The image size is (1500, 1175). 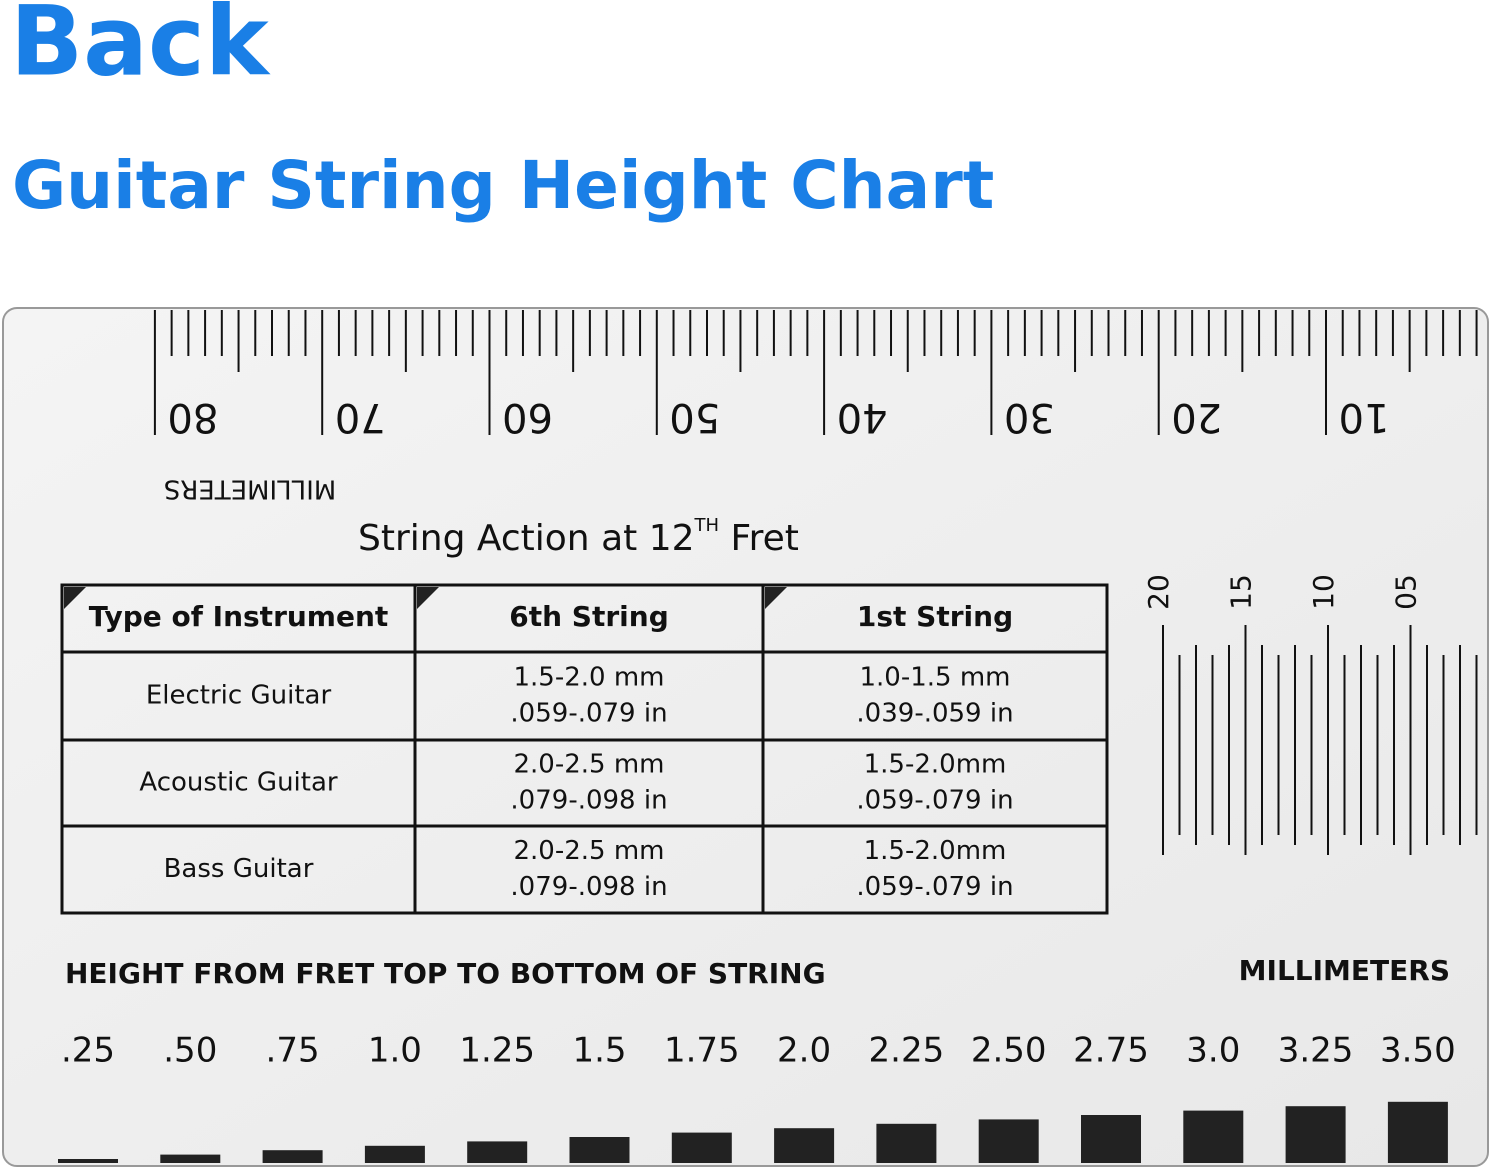 What do you see at coordinates (862, 417) in the screenshot?
I see `ruler-label: 40` at bounding box center [862, 417].